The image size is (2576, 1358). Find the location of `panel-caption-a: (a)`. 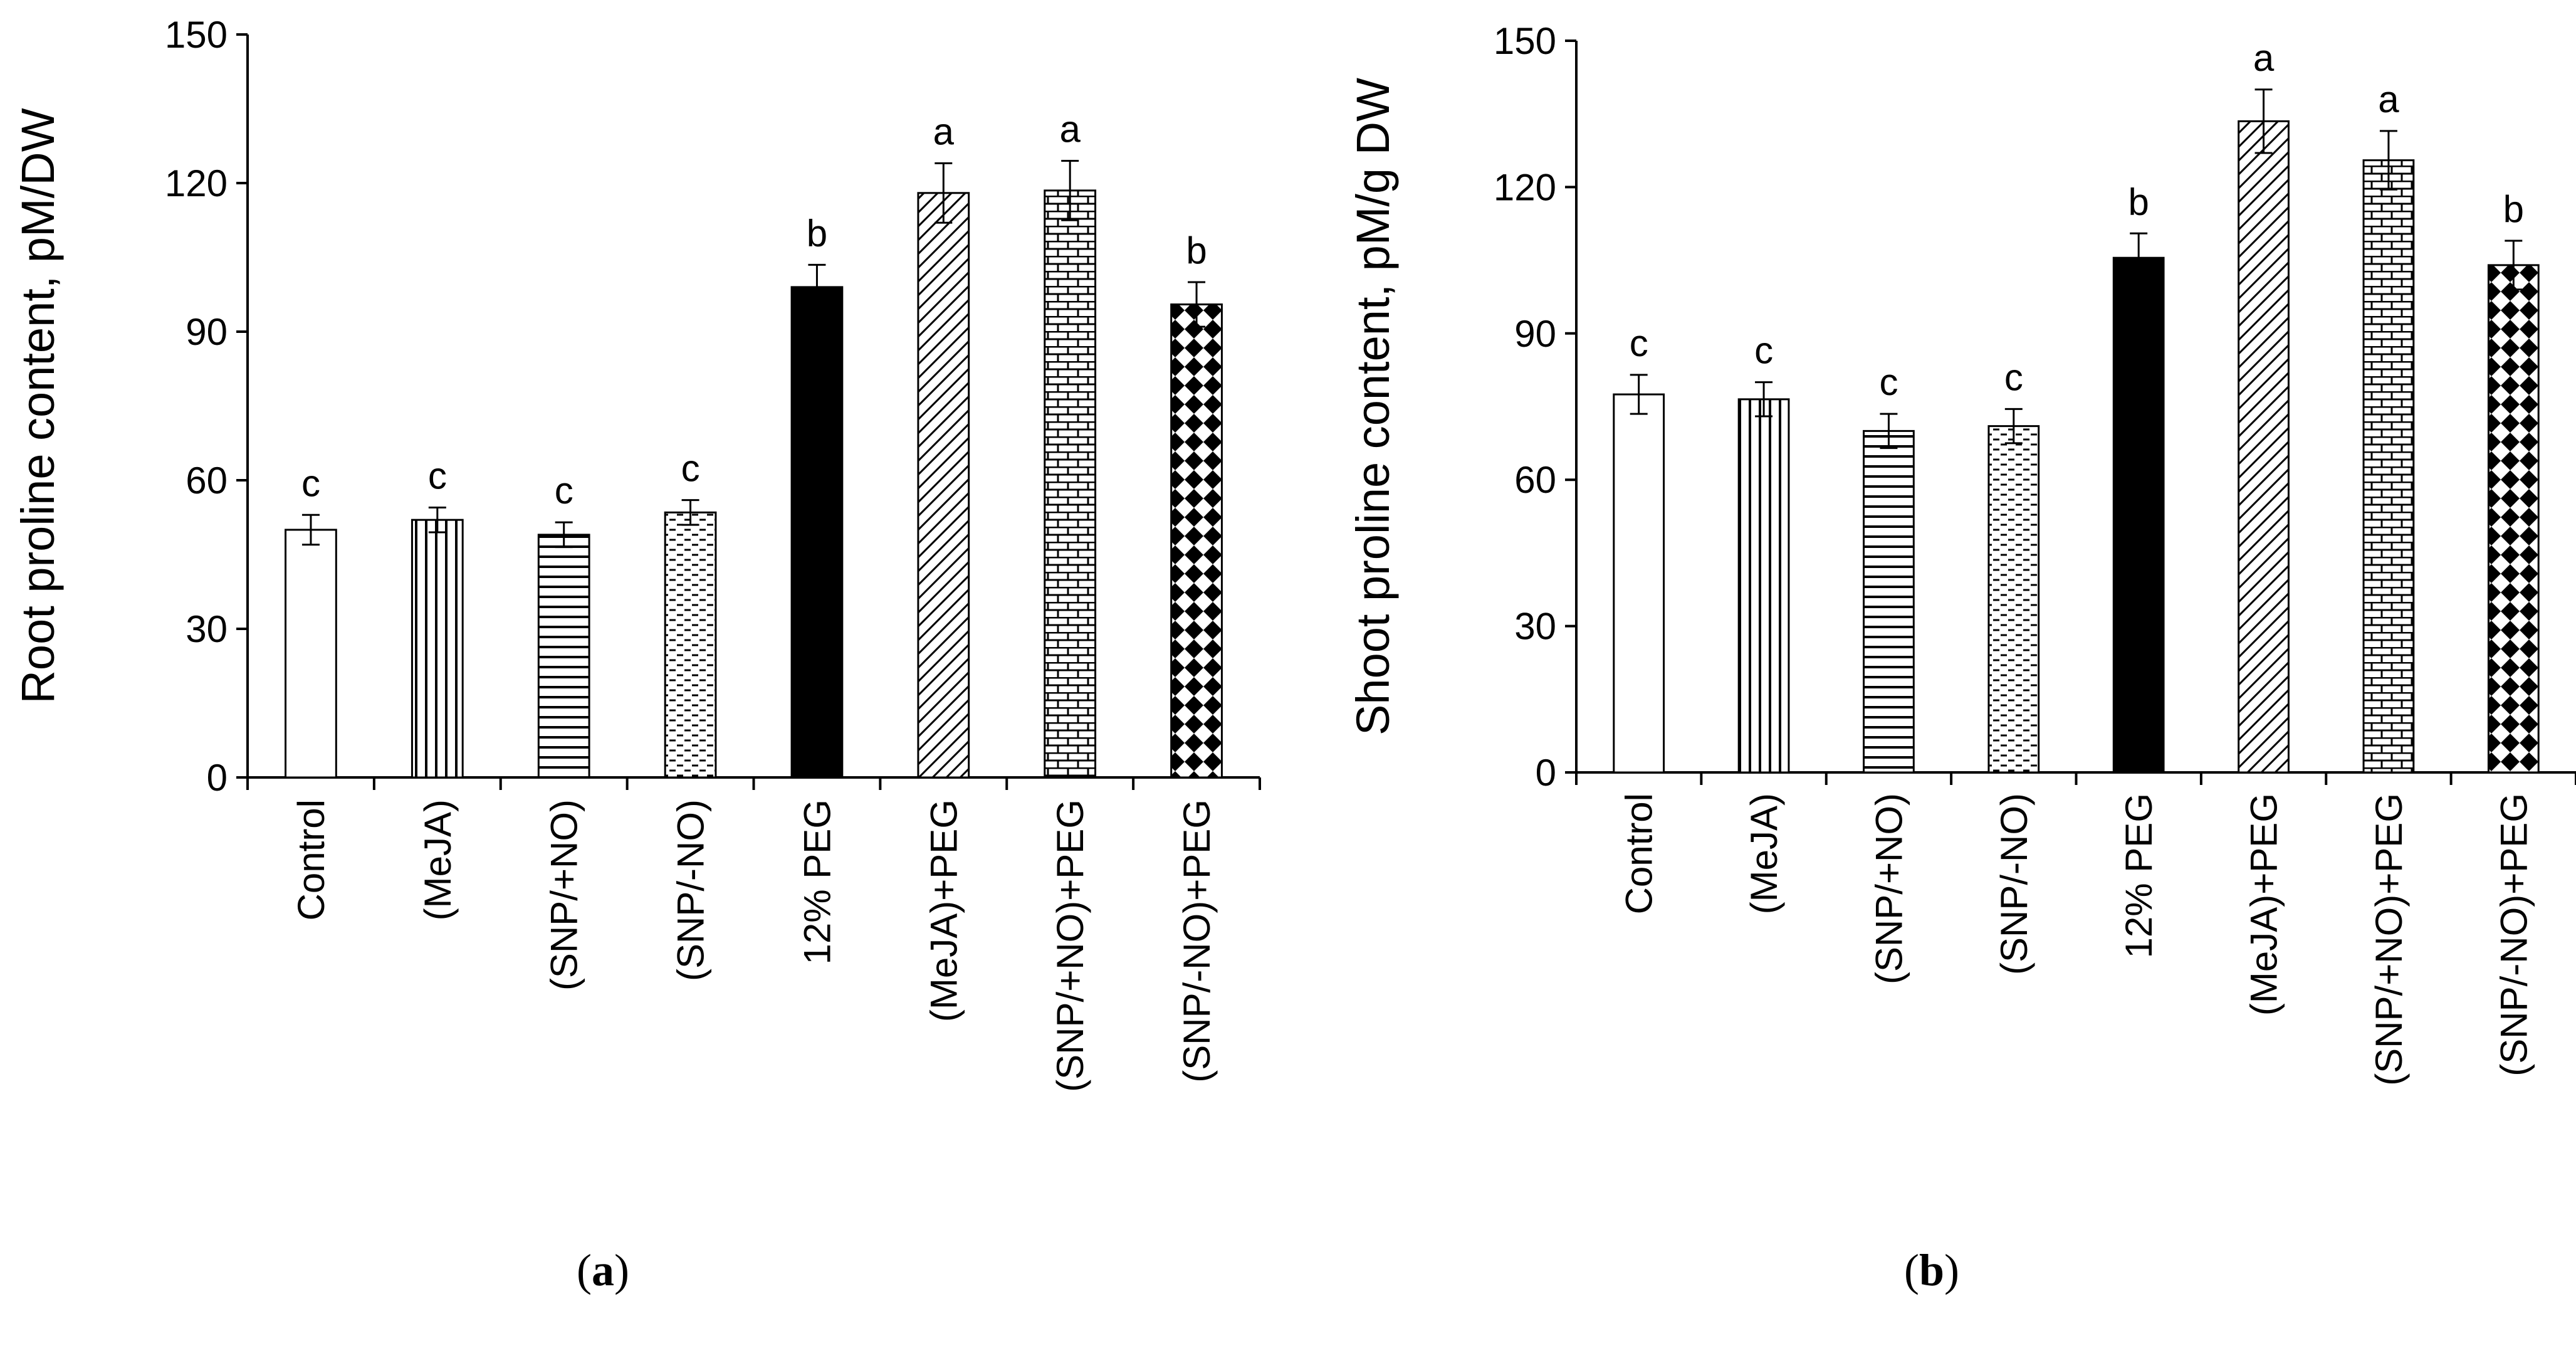

panel-caption-a: (a) is located at coordinates (603, 1270).